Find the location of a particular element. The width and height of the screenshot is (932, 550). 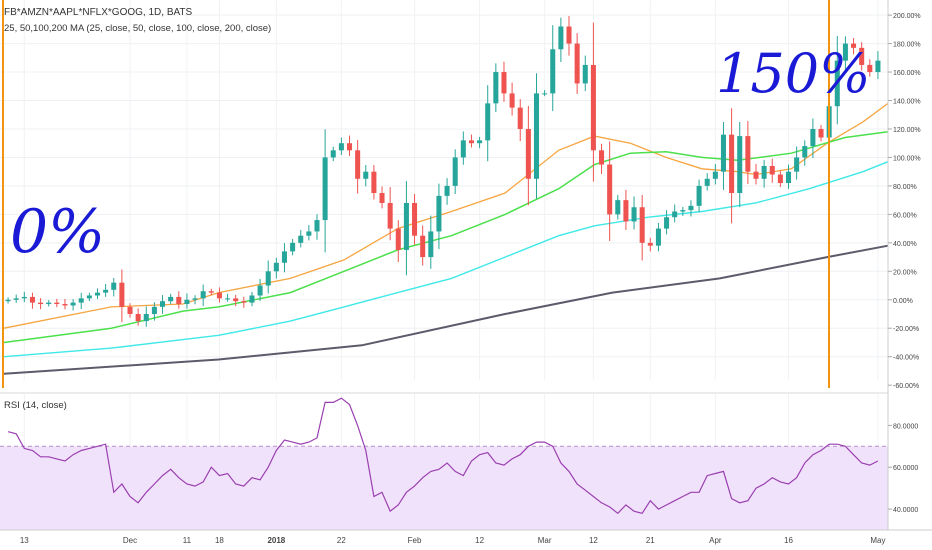

time-tick-label: 18 is located at coordinates (219, 540).